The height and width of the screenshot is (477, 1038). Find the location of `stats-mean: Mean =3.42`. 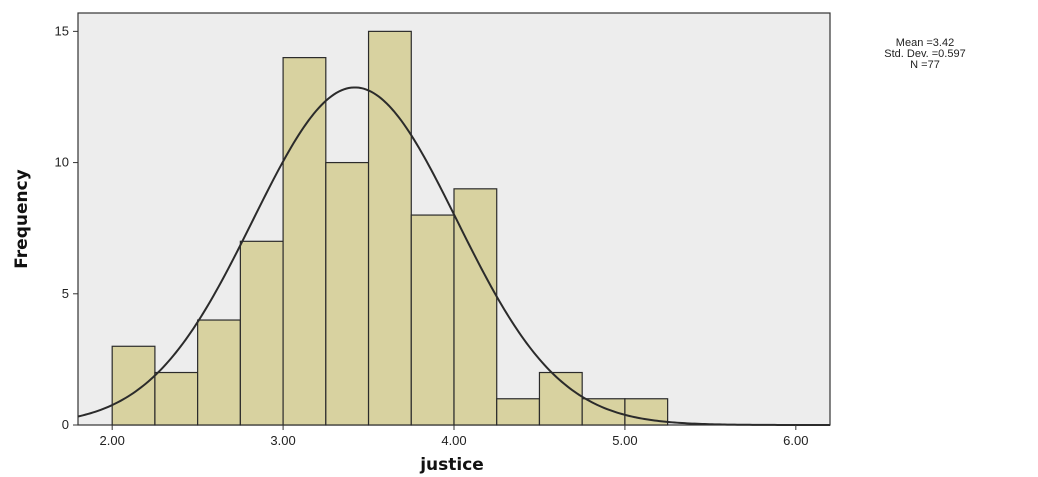

stats-mean: Mean =3.42 is located at coordinates (925, 43).